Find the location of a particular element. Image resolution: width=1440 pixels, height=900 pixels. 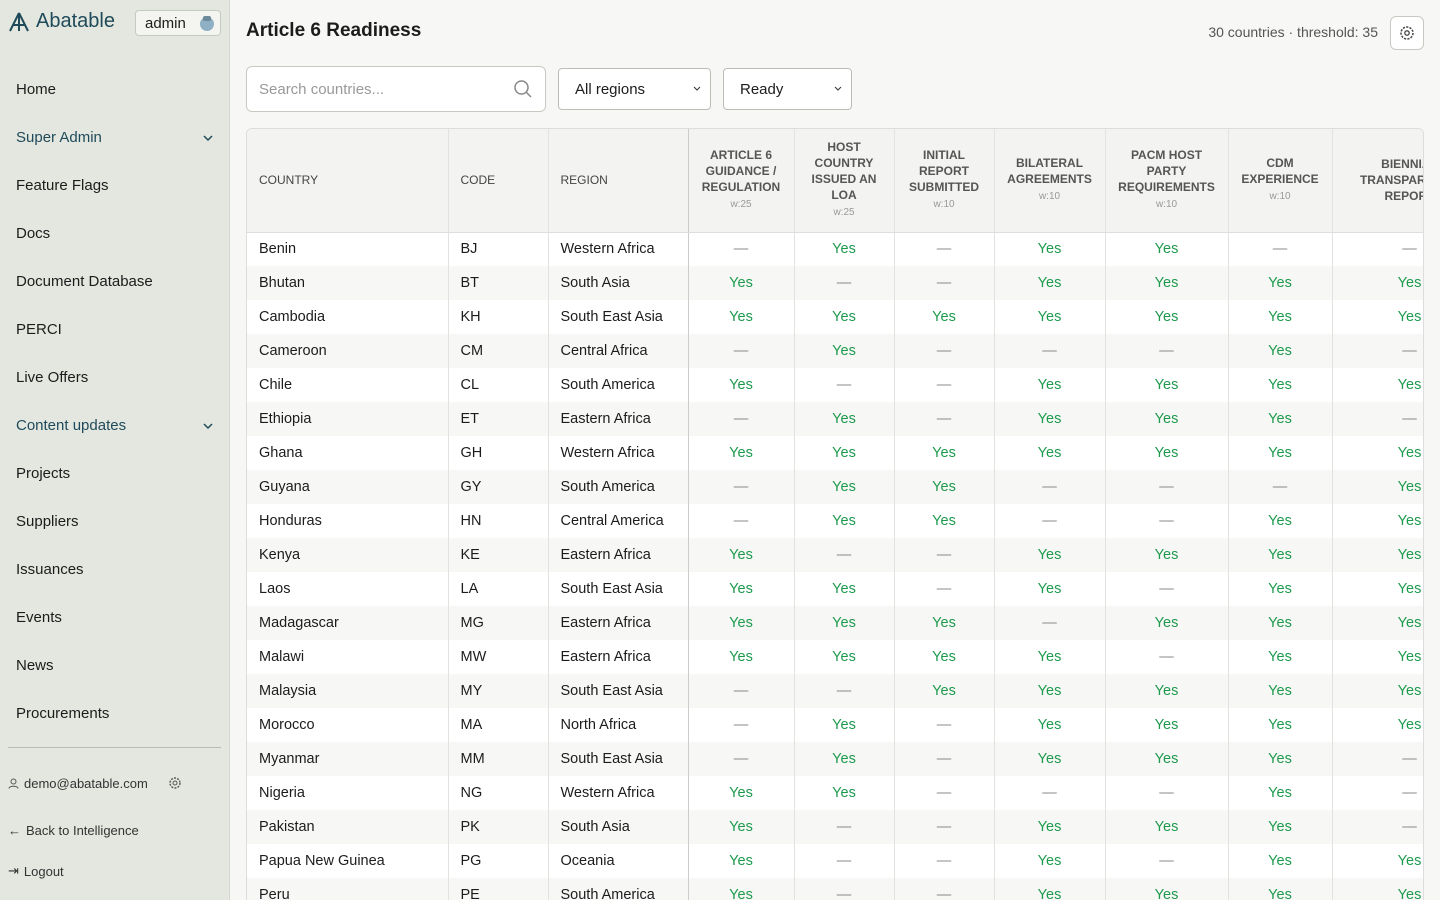

nav-label: Super Admin is located at coordinates (59, 137).